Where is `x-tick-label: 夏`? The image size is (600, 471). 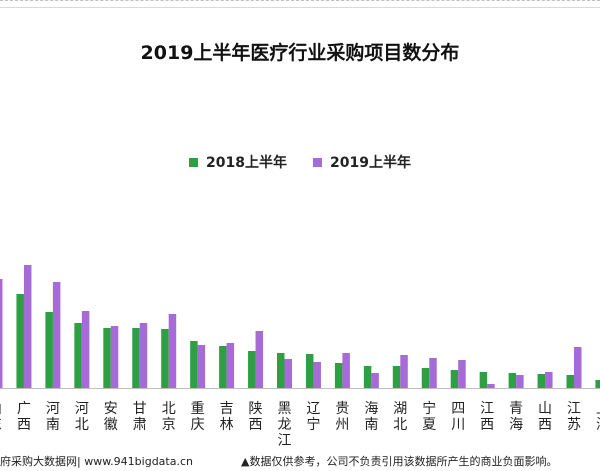
x-tick-label: 夏 is located at coordinates (429, 425).